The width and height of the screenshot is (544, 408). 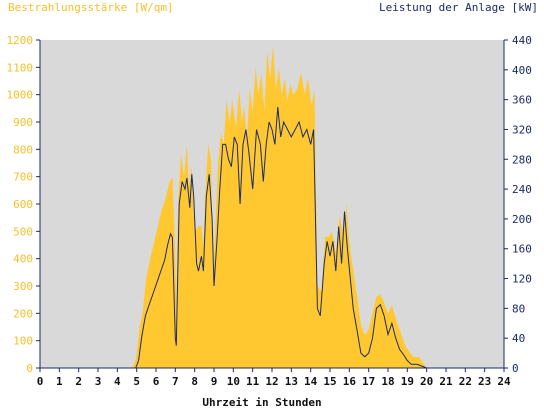 What do you see at coordinates (522, 159) in the screenshot?
I see `right-tick-label: 280` at bounding box center [522, 159].